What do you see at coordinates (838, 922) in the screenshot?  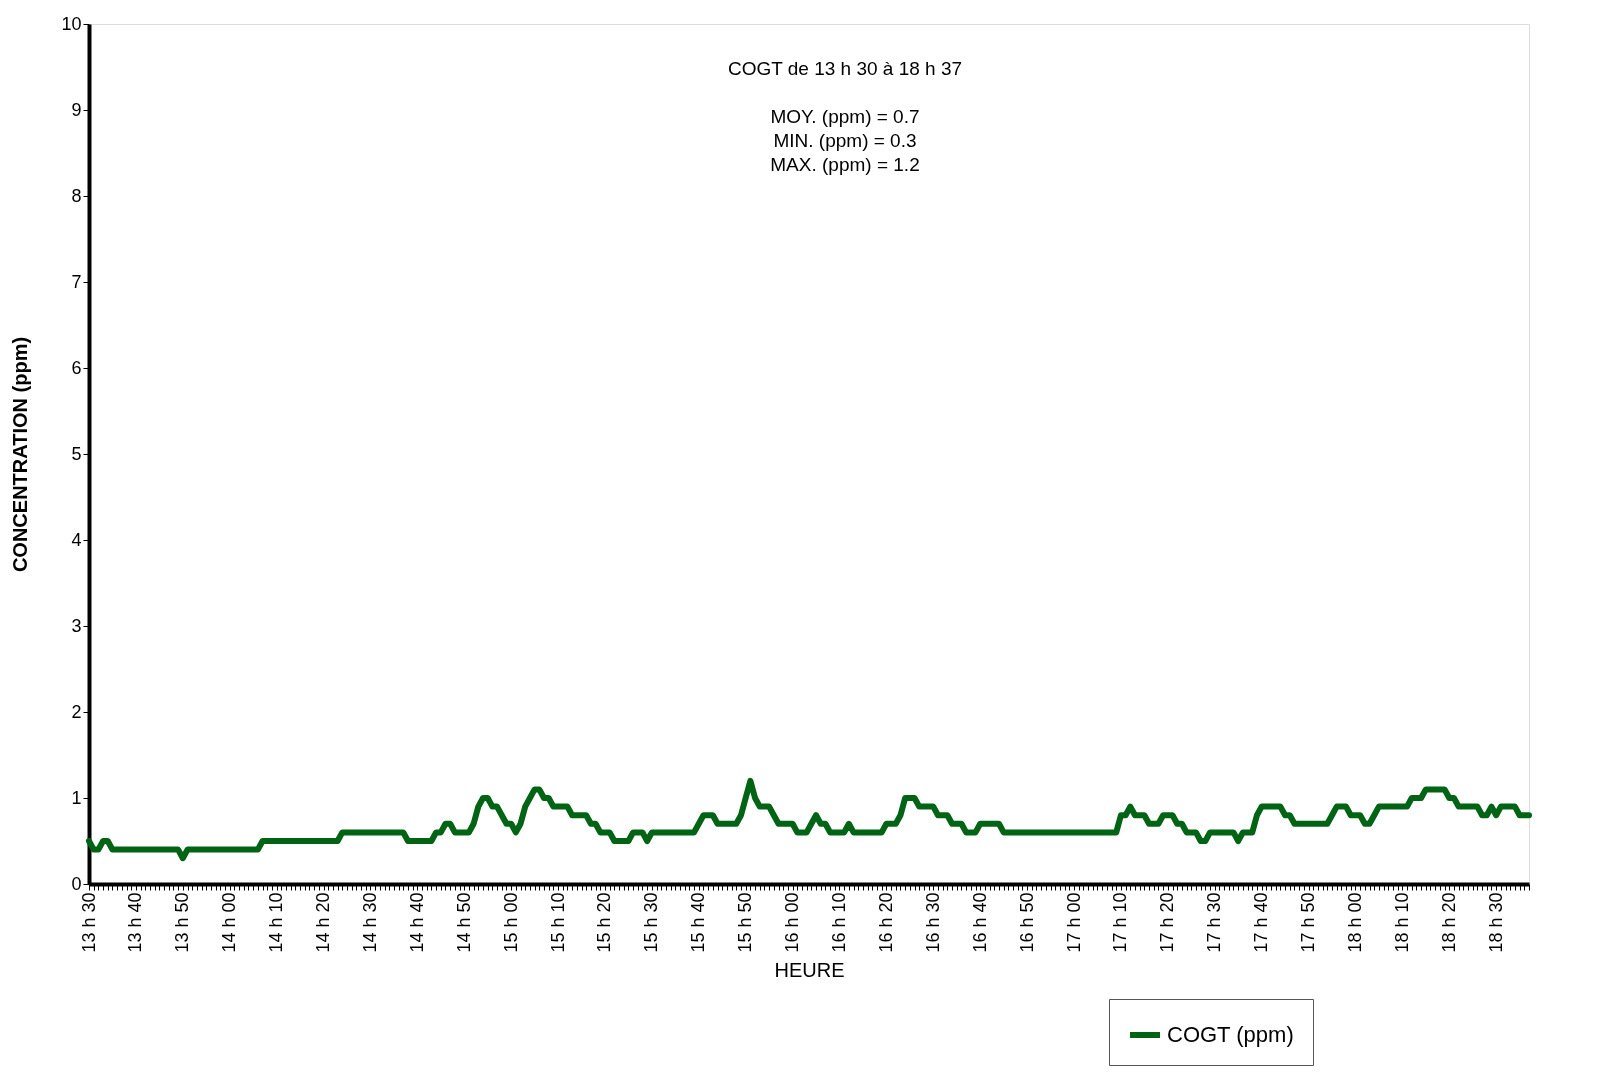 I see `x-tick-label: 16 h 10` at bounding box center [838, 922].